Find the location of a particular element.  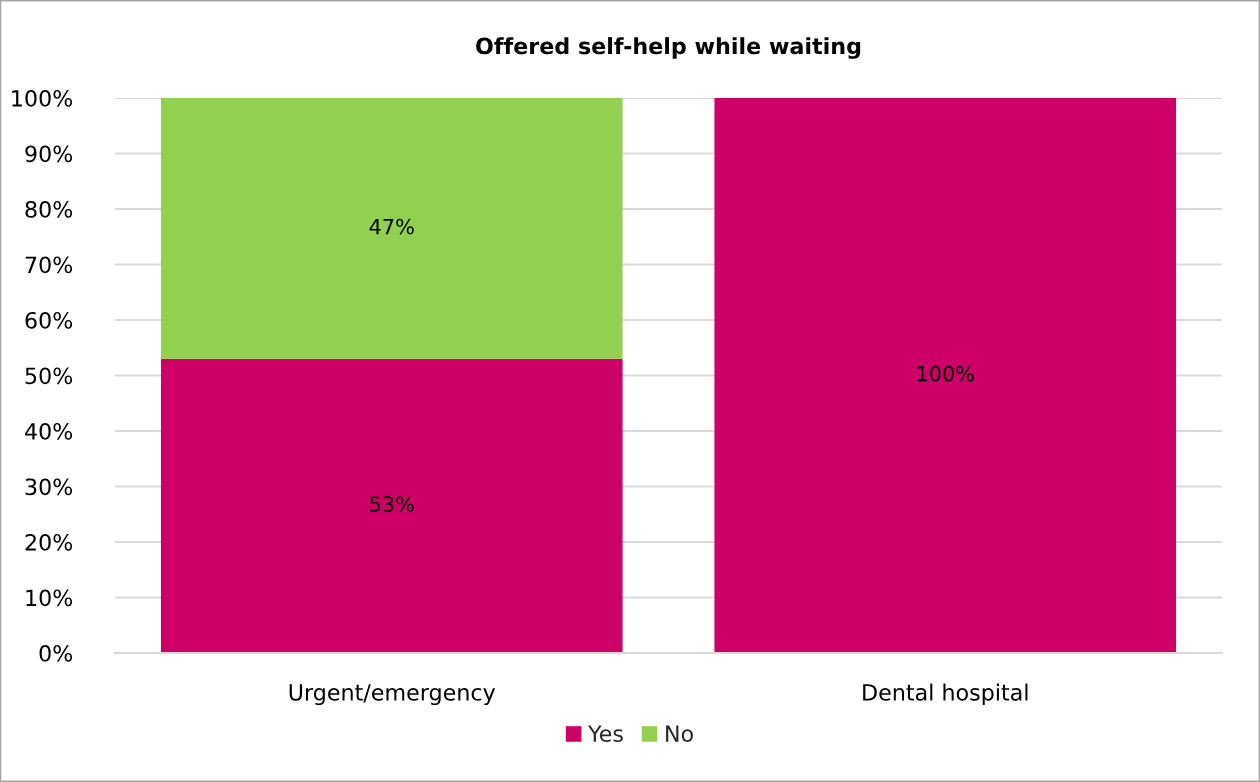

data-label: 100% is located at coordinates (945, 373).